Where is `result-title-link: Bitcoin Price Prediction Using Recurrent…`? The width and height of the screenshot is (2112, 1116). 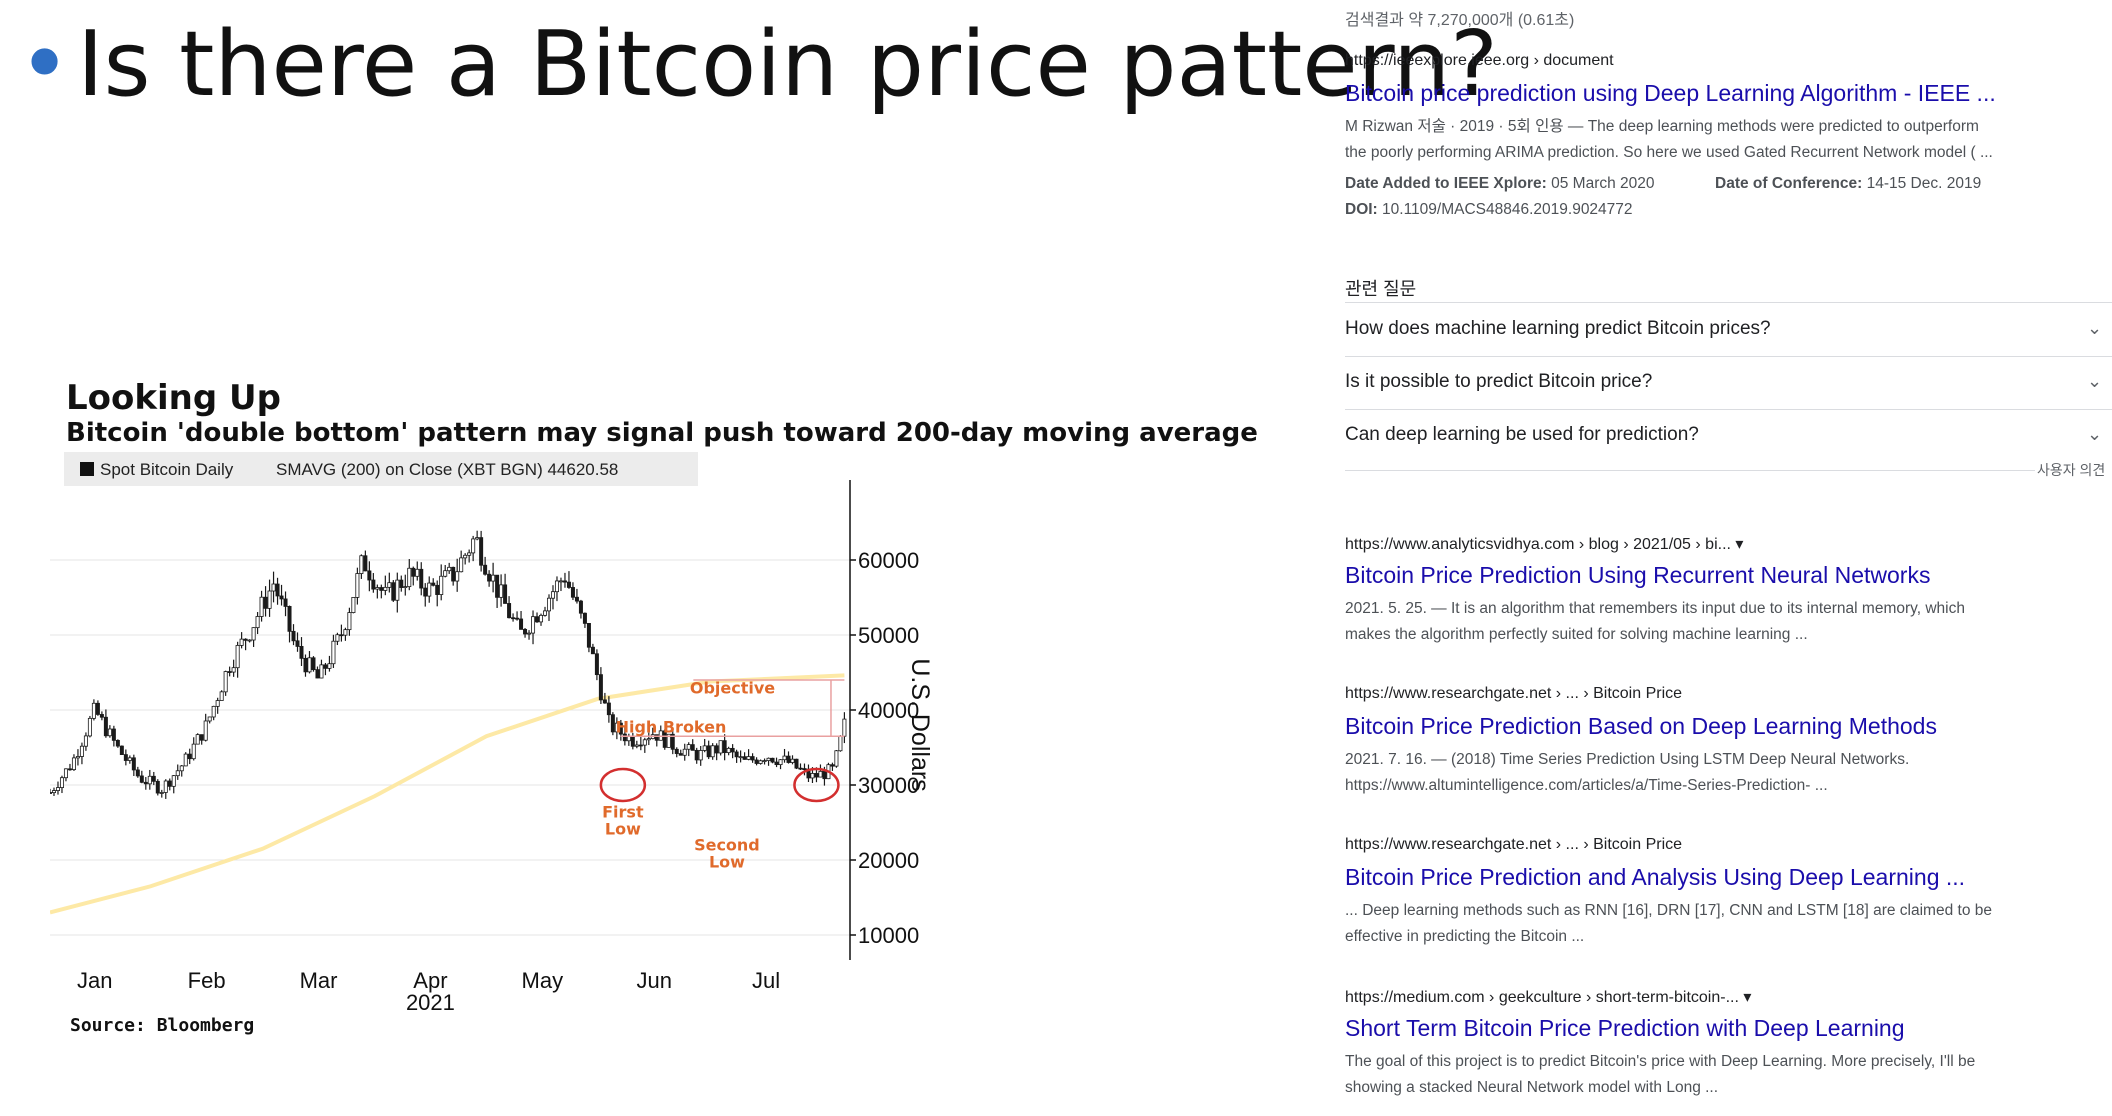
result-title-link: Bitcoin Price Prediction Using Recurrent… is located at coordinates (1638, 575).